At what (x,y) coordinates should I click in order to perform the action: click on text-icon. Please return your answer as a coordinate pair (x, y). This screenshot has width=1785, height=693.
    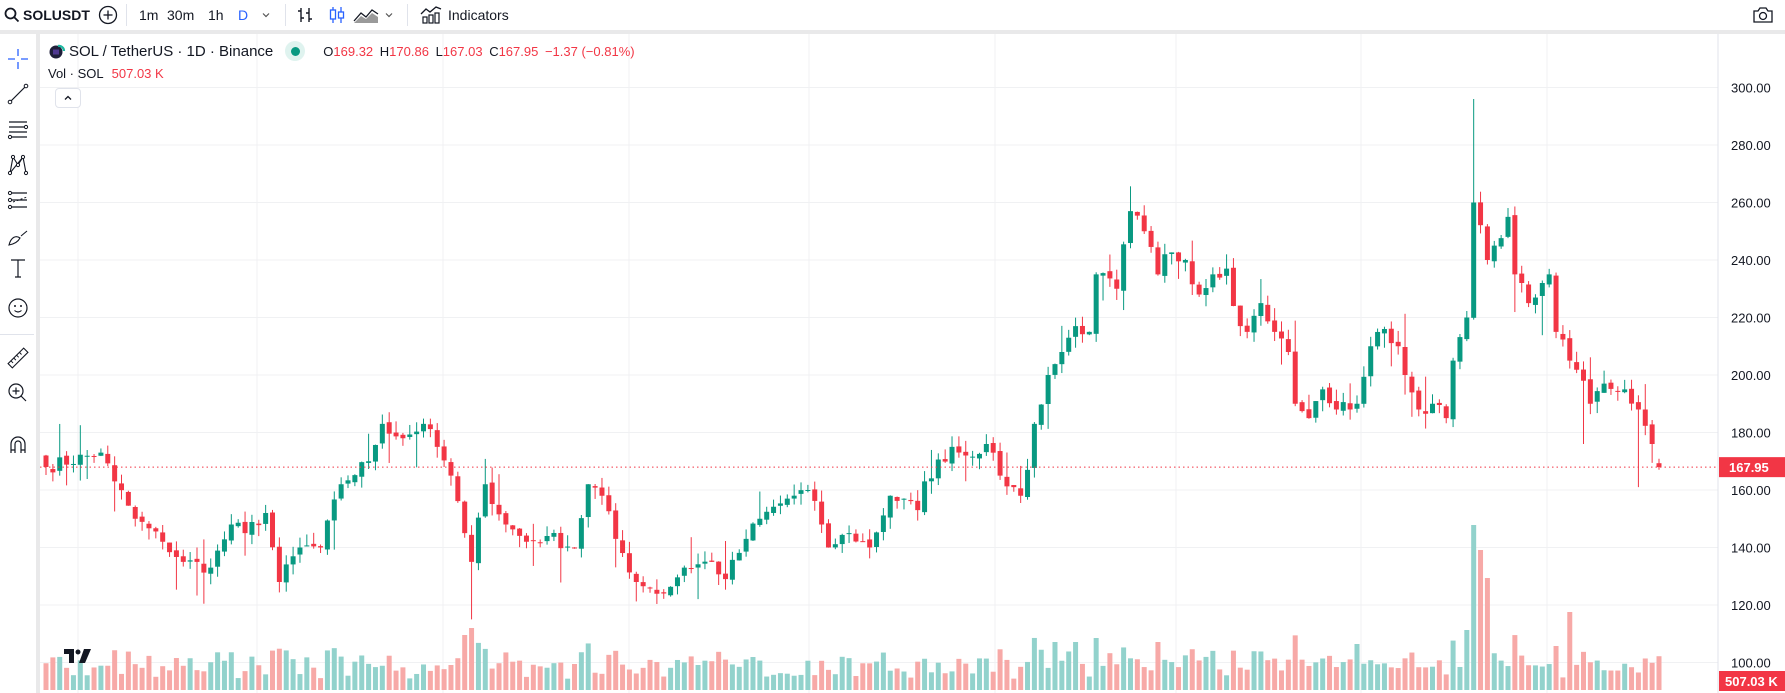
    Looking at the image, I should click on (18, 268).